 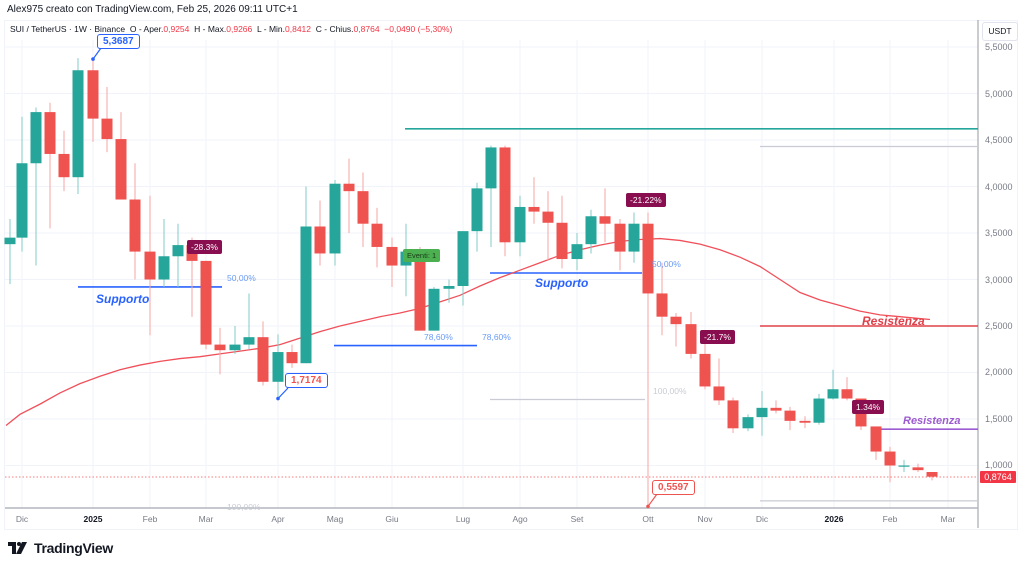 What do you see at coordinates (705, 519) in the screenshot?
I see `x-tick: Nov` at bounding box center [705, 519].